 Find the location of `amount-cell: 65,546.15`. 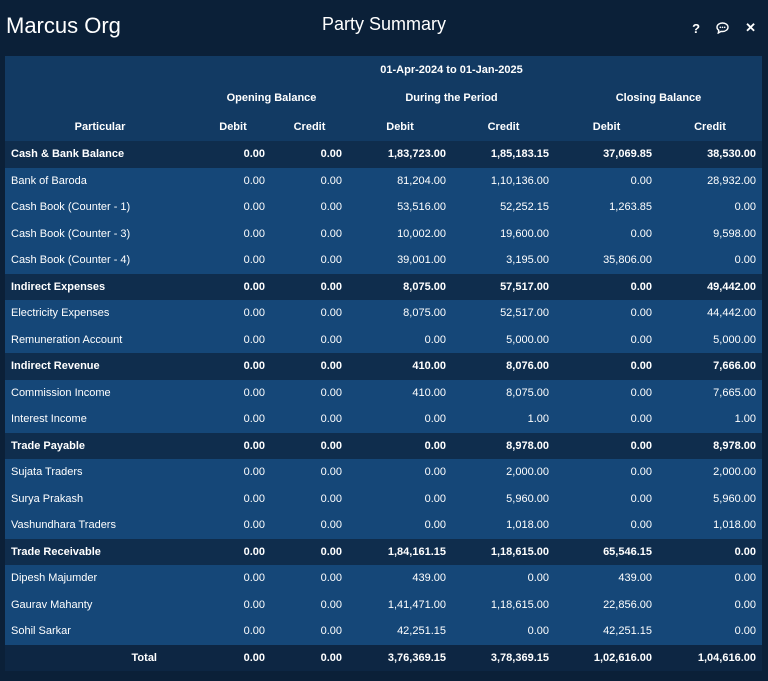

amount-cell: 65,546.15 is located at coordinates (627, 551).